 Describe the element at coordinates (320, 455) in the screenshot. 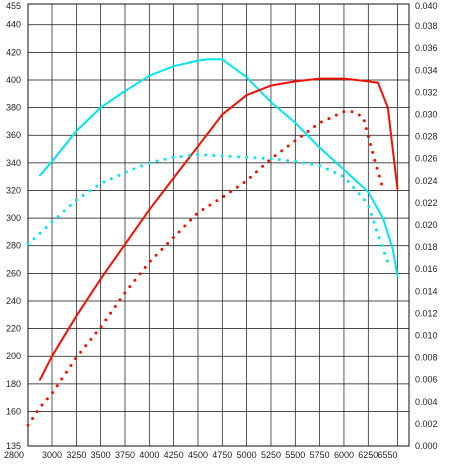

I see `x-tick-label: 5750` at that location.